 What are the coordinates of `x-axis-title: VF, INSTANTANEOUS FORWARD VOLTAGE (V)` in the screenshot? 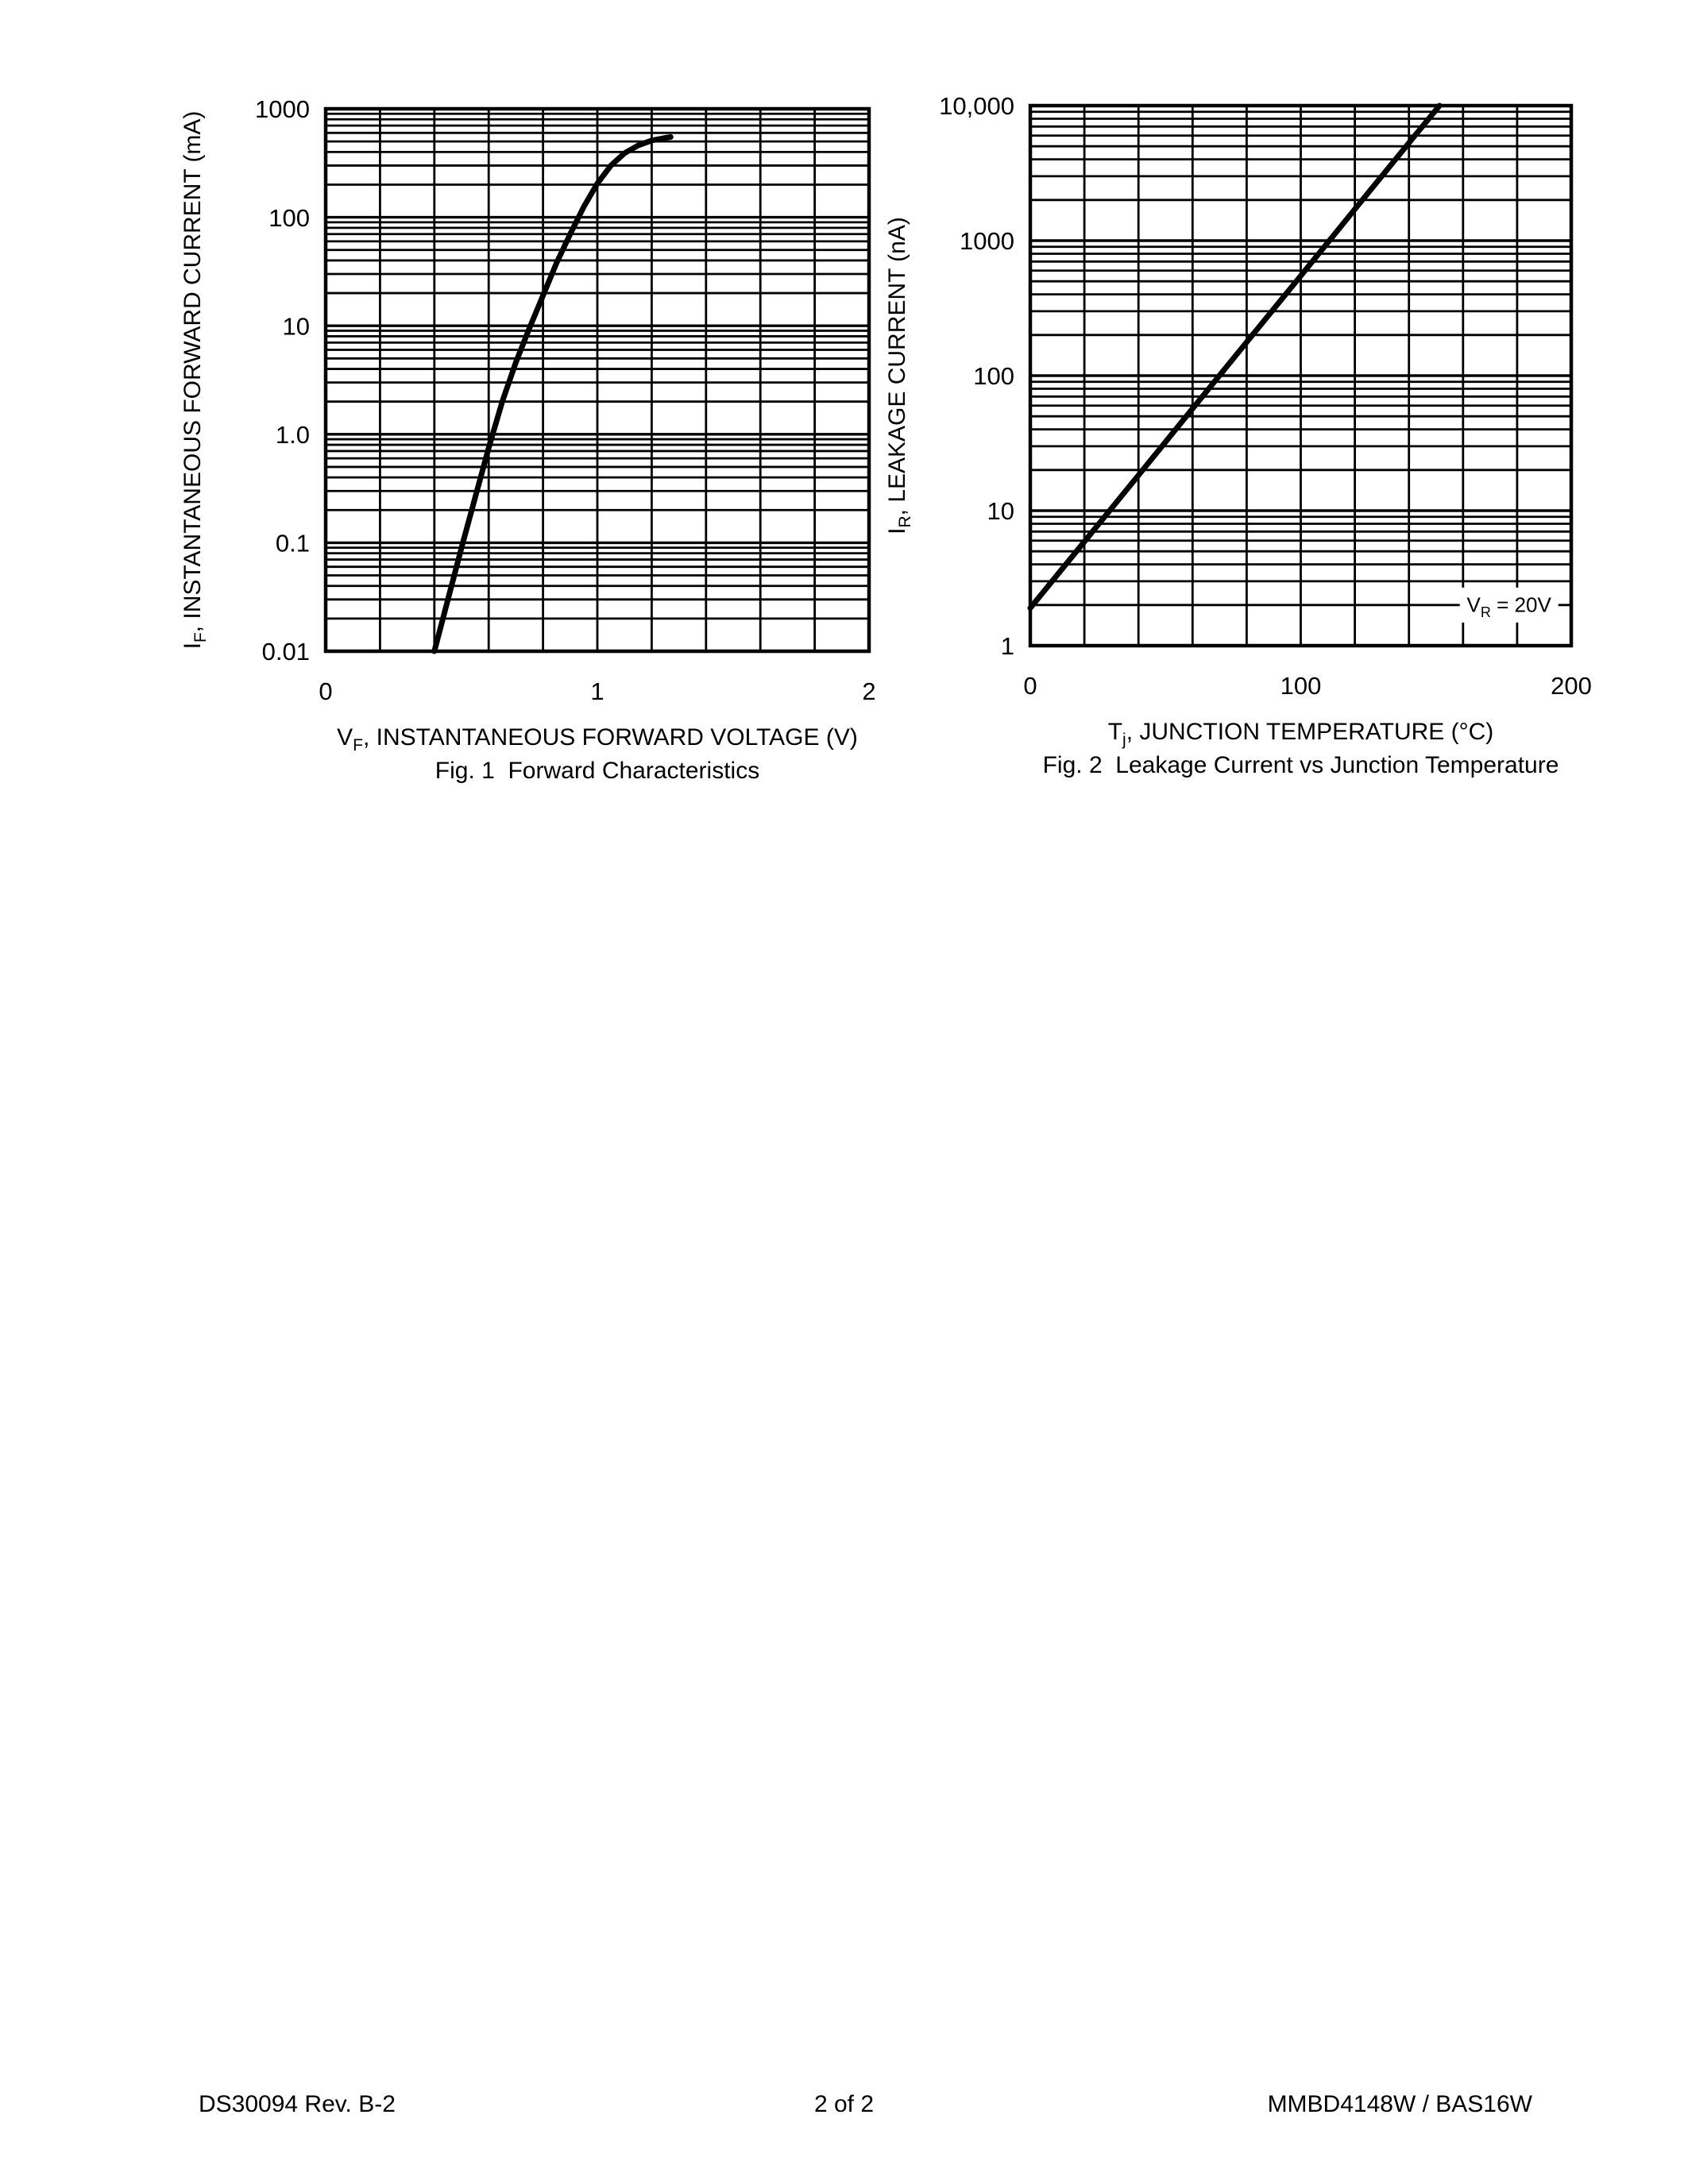 It's located at (597, 739).